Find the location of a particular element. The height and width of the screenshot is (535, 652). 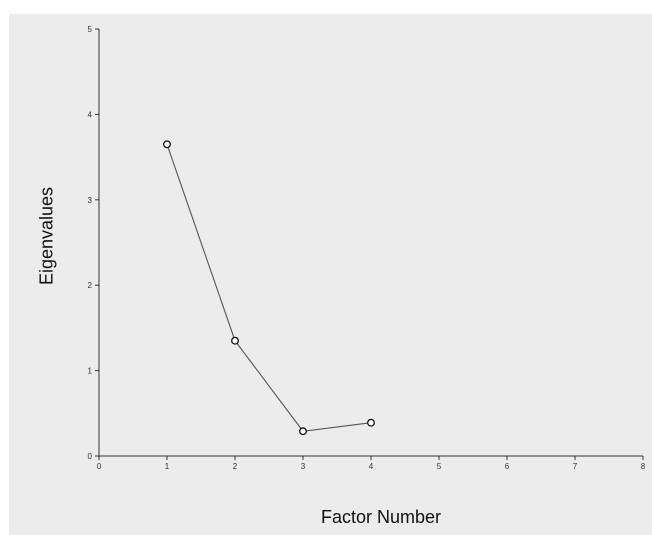

x-tick-label: 3 is located at coordinates (303, 466).